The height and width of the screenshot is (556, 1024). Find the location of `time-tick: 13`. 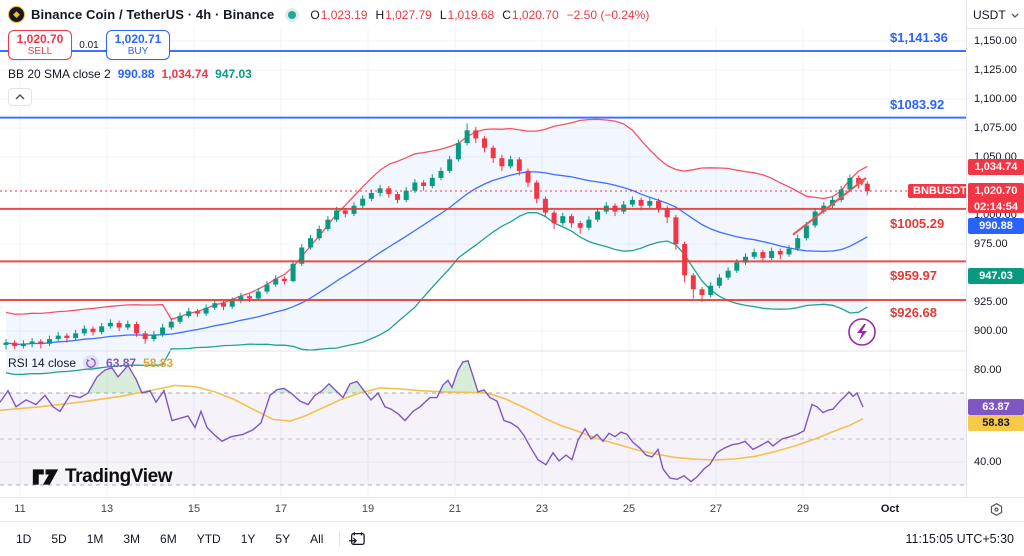

time-tick: 13 is located at coordinates (107, 509).